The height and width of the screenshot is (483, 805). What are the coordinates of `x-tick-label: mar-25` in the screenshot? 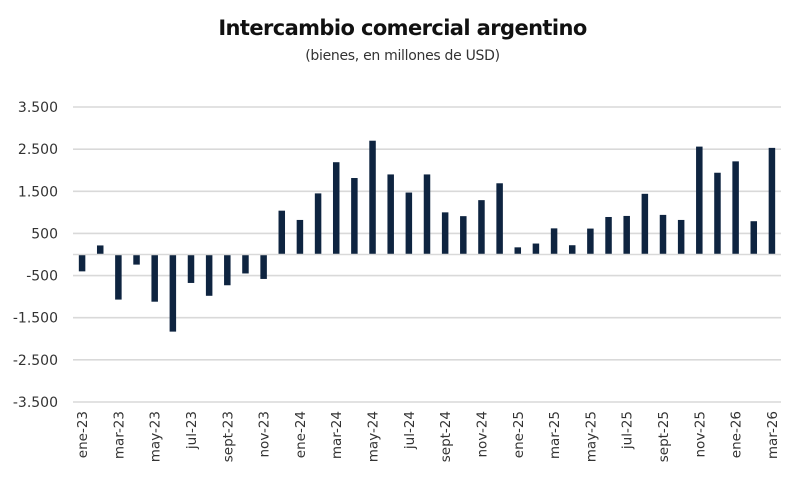 It's located at (555, 435).